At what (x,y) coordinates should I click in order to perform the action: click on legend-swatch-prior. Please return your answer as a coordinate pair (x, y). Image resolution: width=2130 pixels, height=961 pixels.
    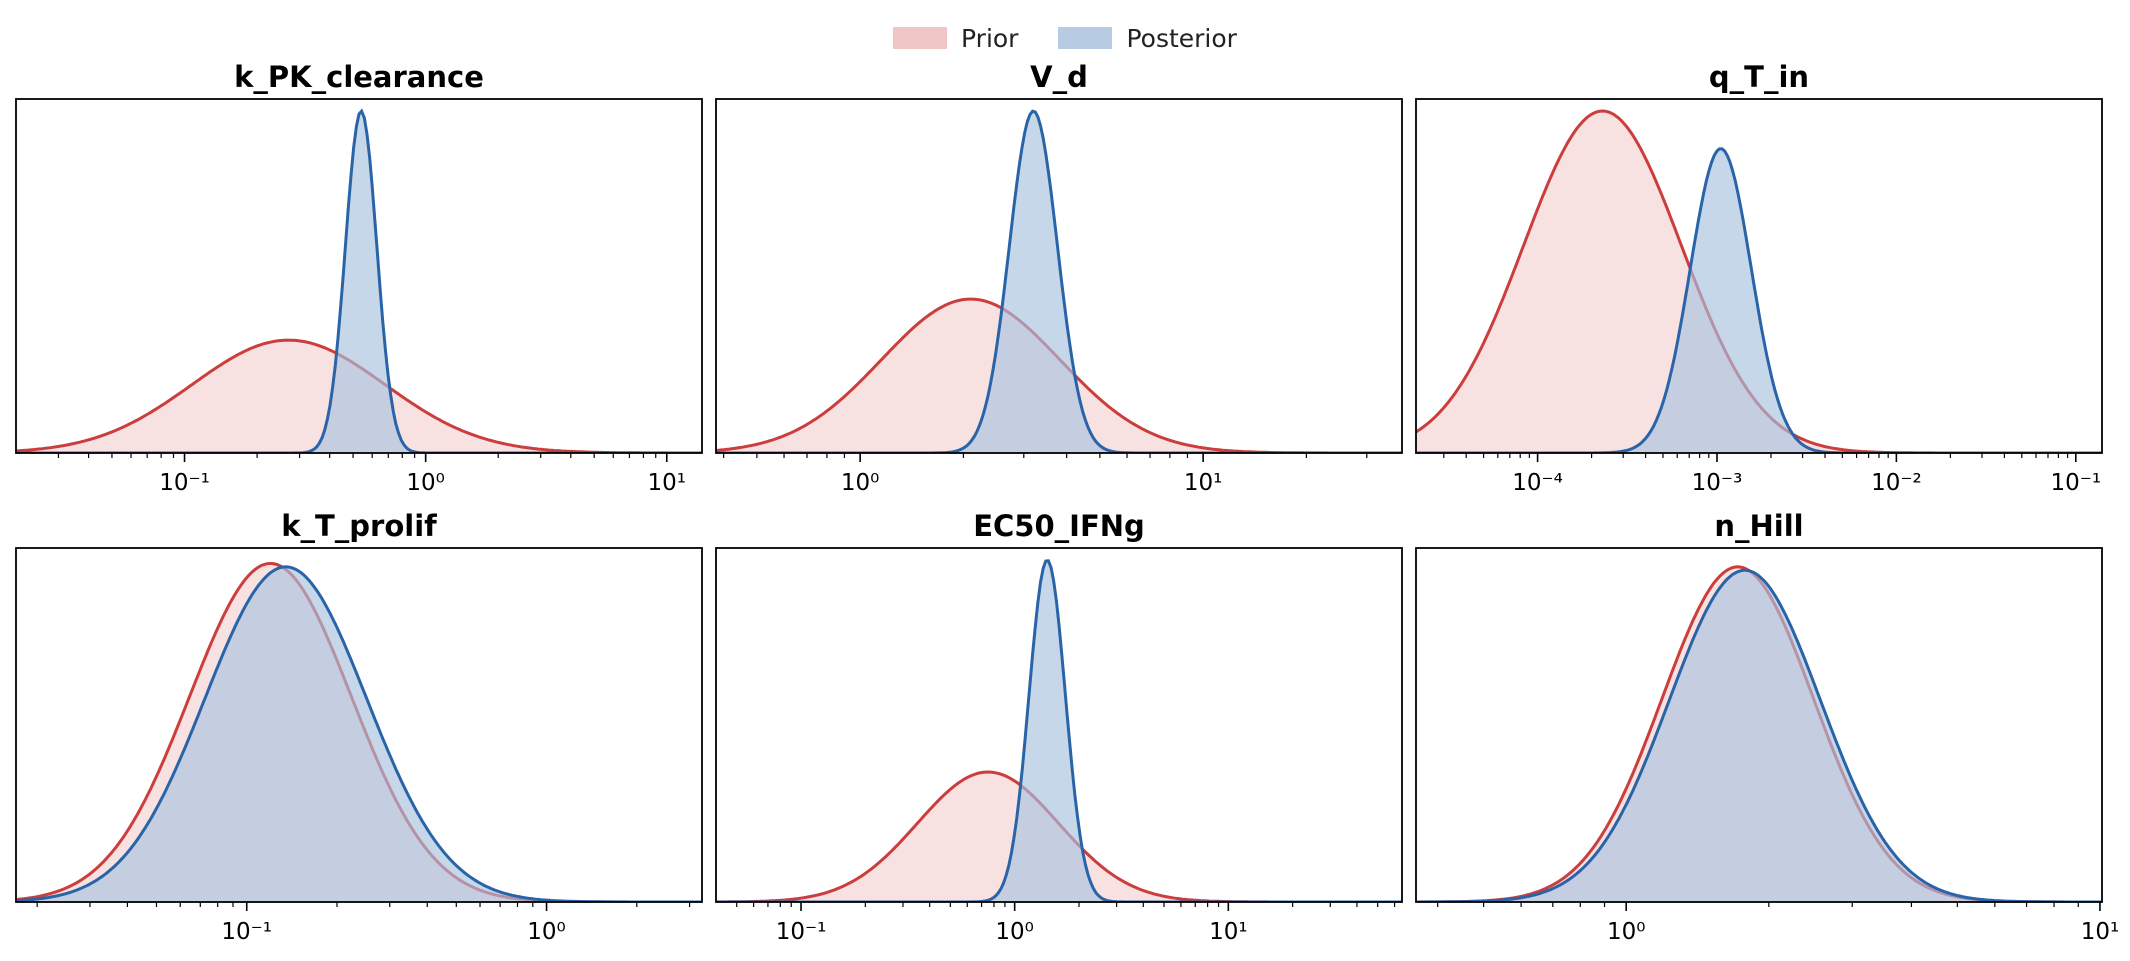
    Looking at the image, I should click on (920, 38).